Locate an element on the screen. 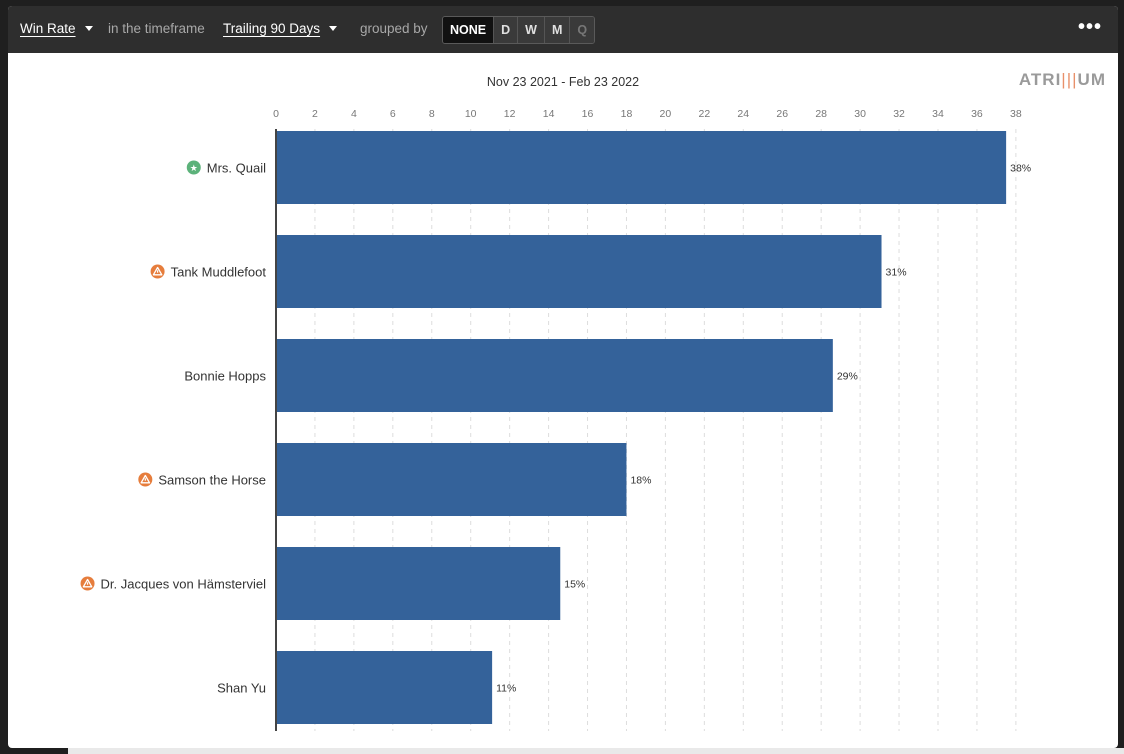 The width and height of the screenshot is (1124, 754). x-tick-label: 34 is located at coordinates (938, 114).